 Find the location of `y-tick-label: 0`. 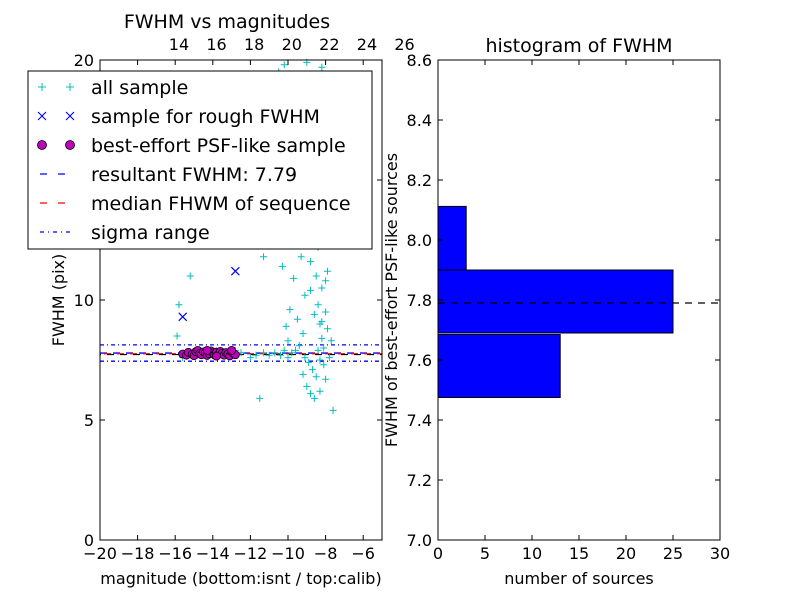

y-tick-label: 0 is located at coordinates (89, 540).